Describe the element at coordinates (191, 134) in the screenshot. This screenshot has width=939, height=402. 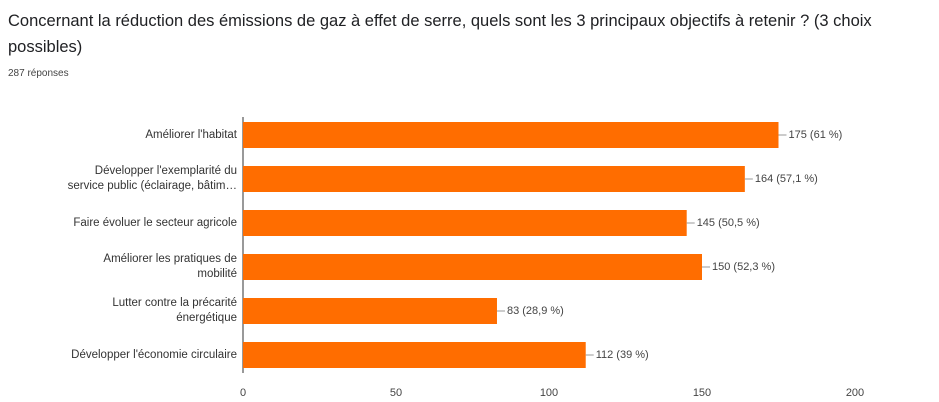
I see `y-tick-label: Améliorer l'habitat` at that location.